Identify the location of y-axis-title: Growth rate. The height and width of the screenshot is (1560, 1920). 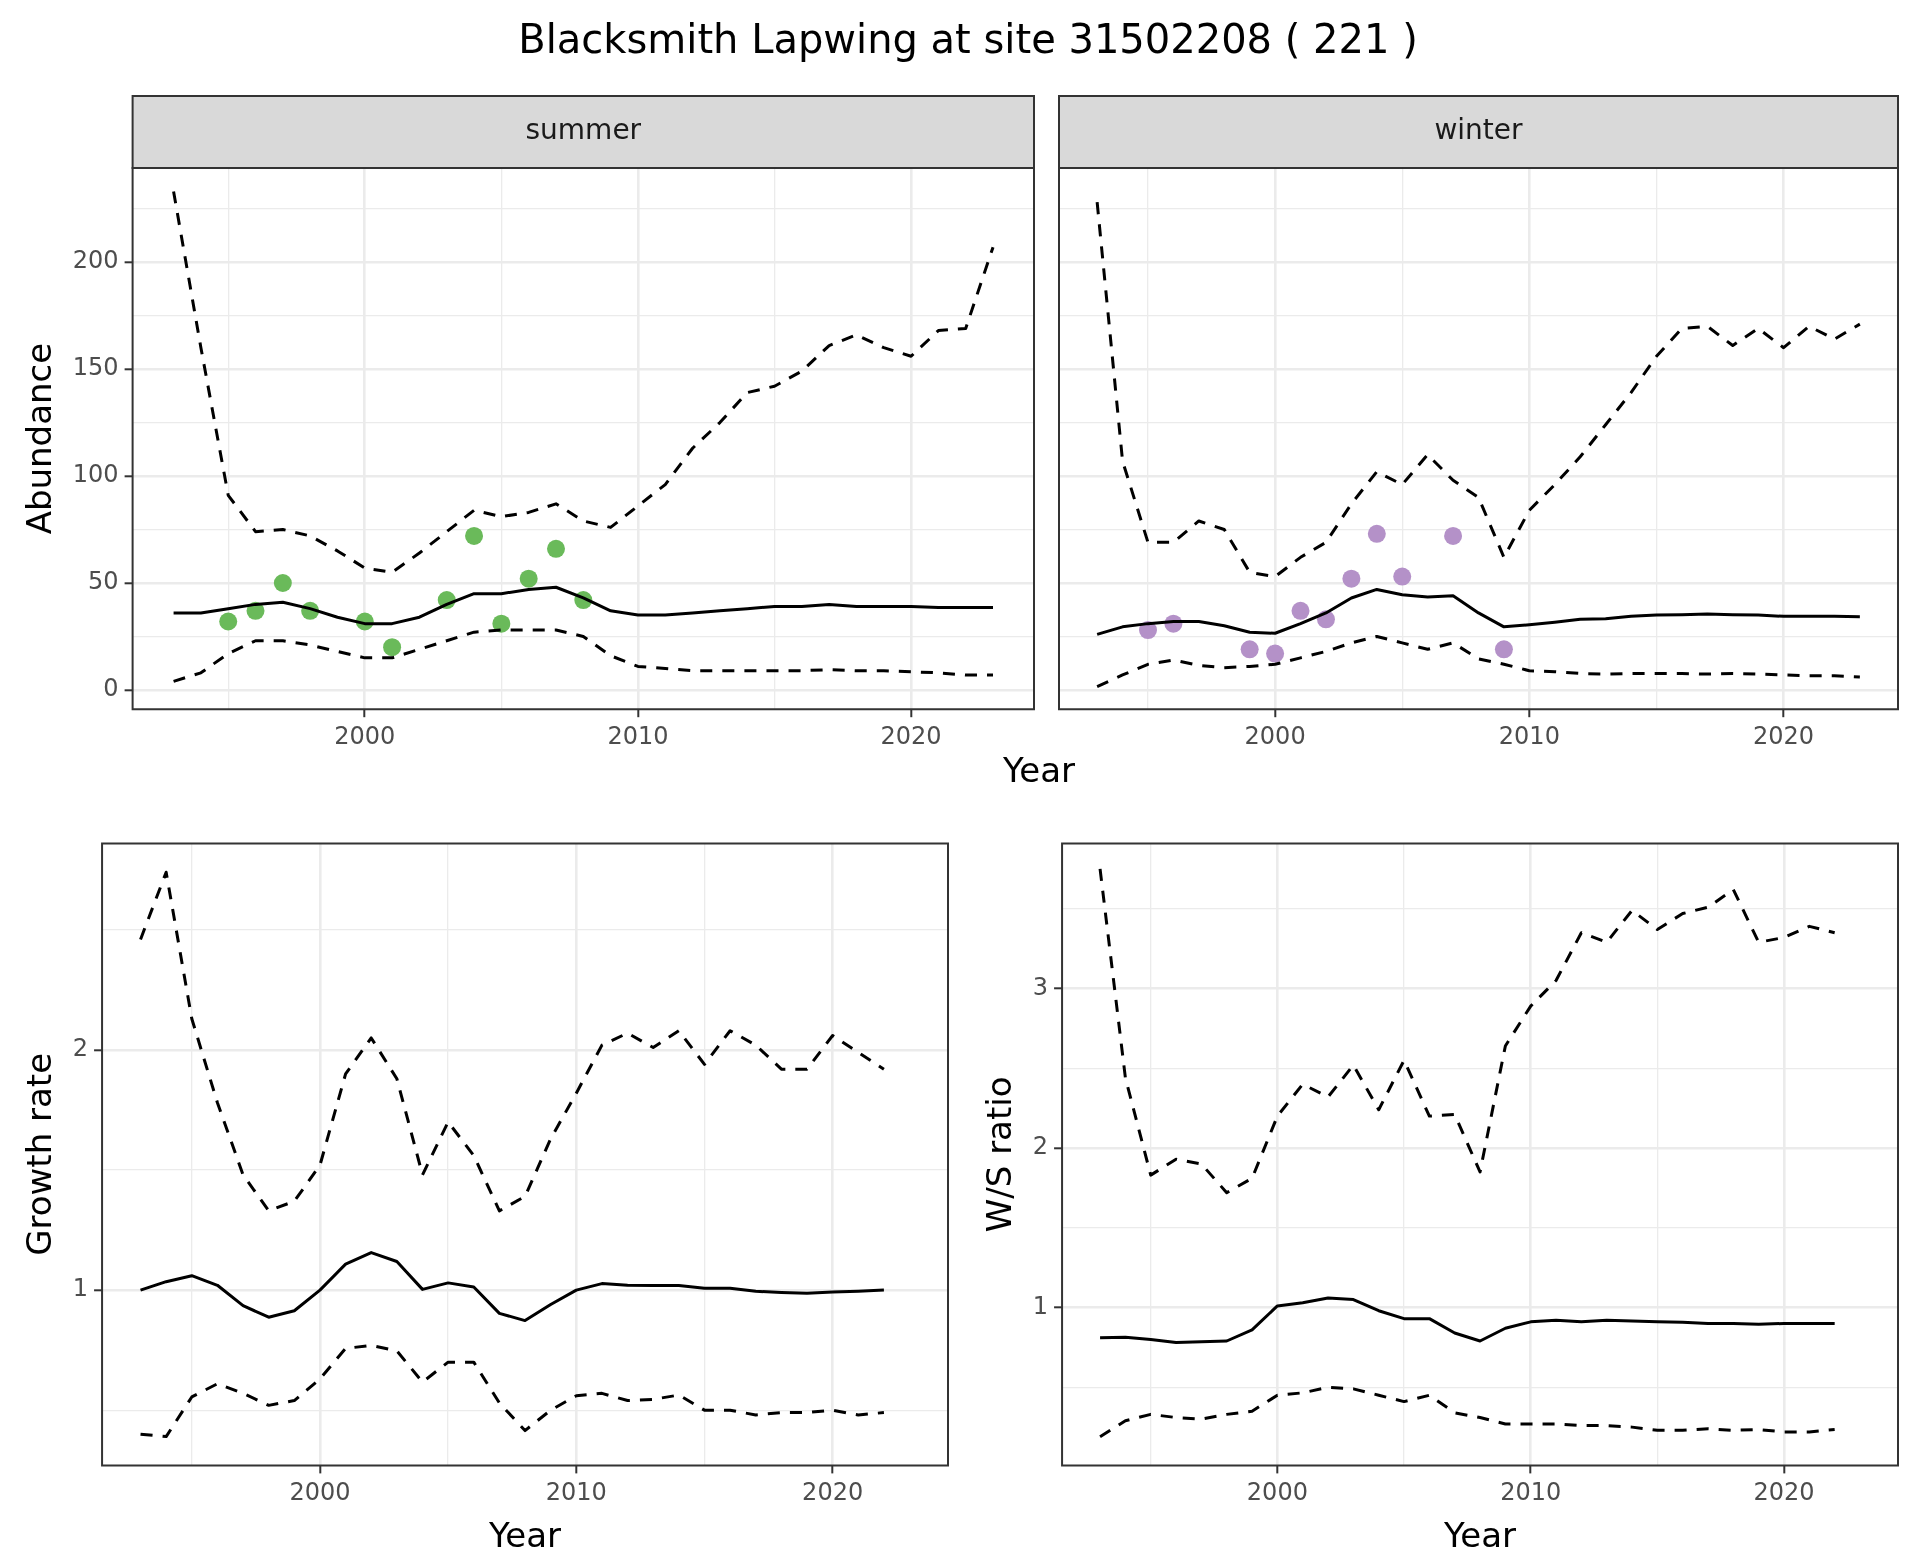
(39, 1154).